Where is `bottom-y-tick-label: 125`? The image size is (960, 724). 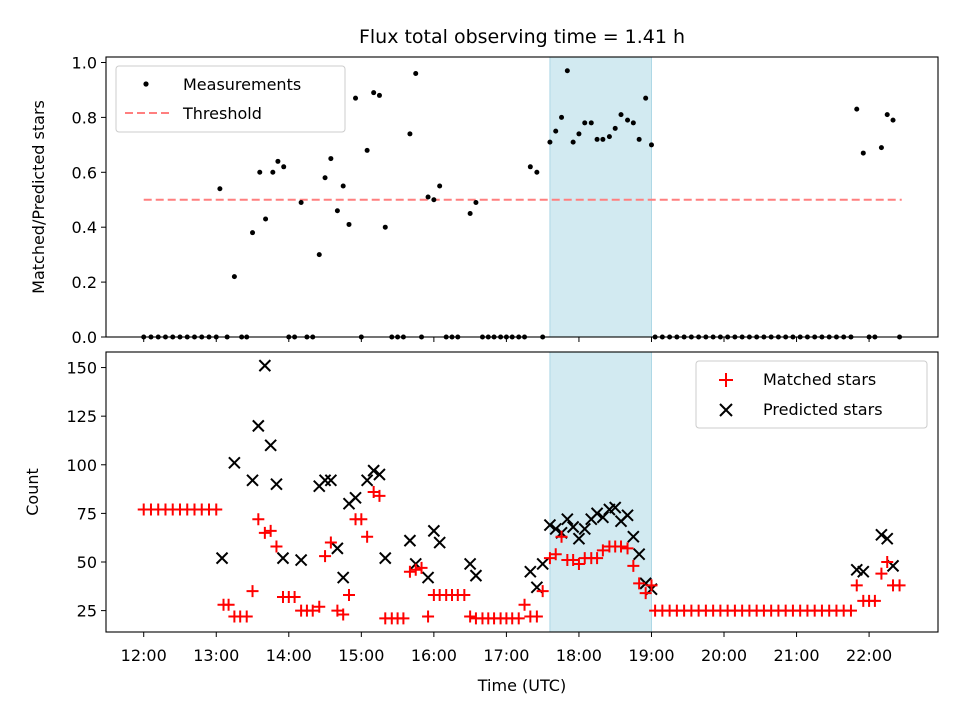 bottom-y-tick-label: 125 is located at coordinates (81, 416).